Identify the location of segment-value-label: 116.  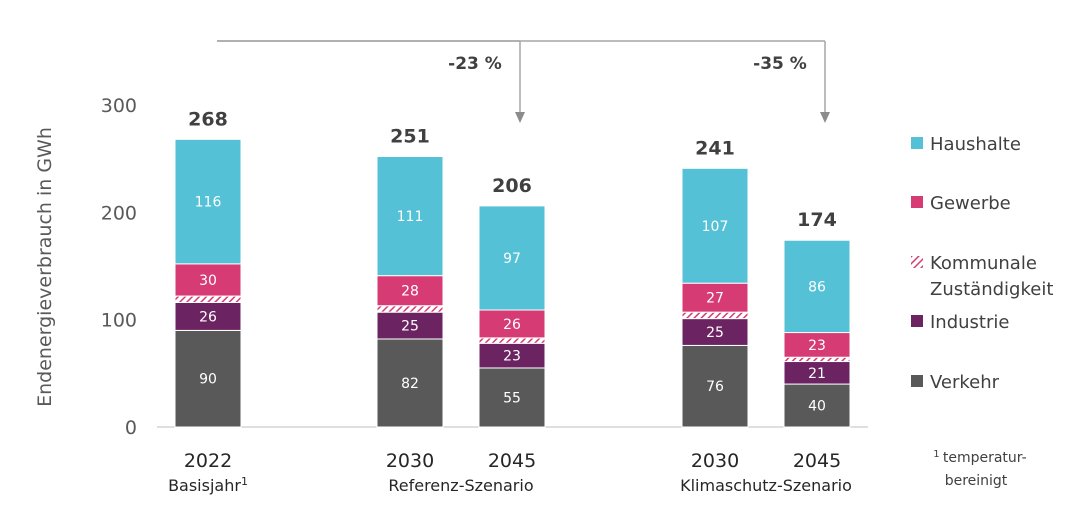
(208, 203).